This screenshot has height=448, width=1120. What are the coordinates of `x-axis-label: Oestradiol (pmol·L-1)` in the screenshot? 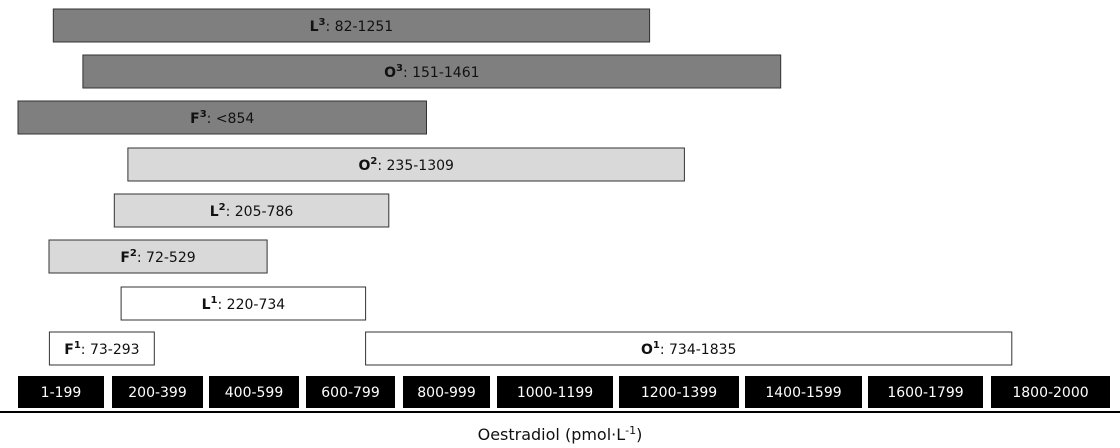 It's located at (560, 434).